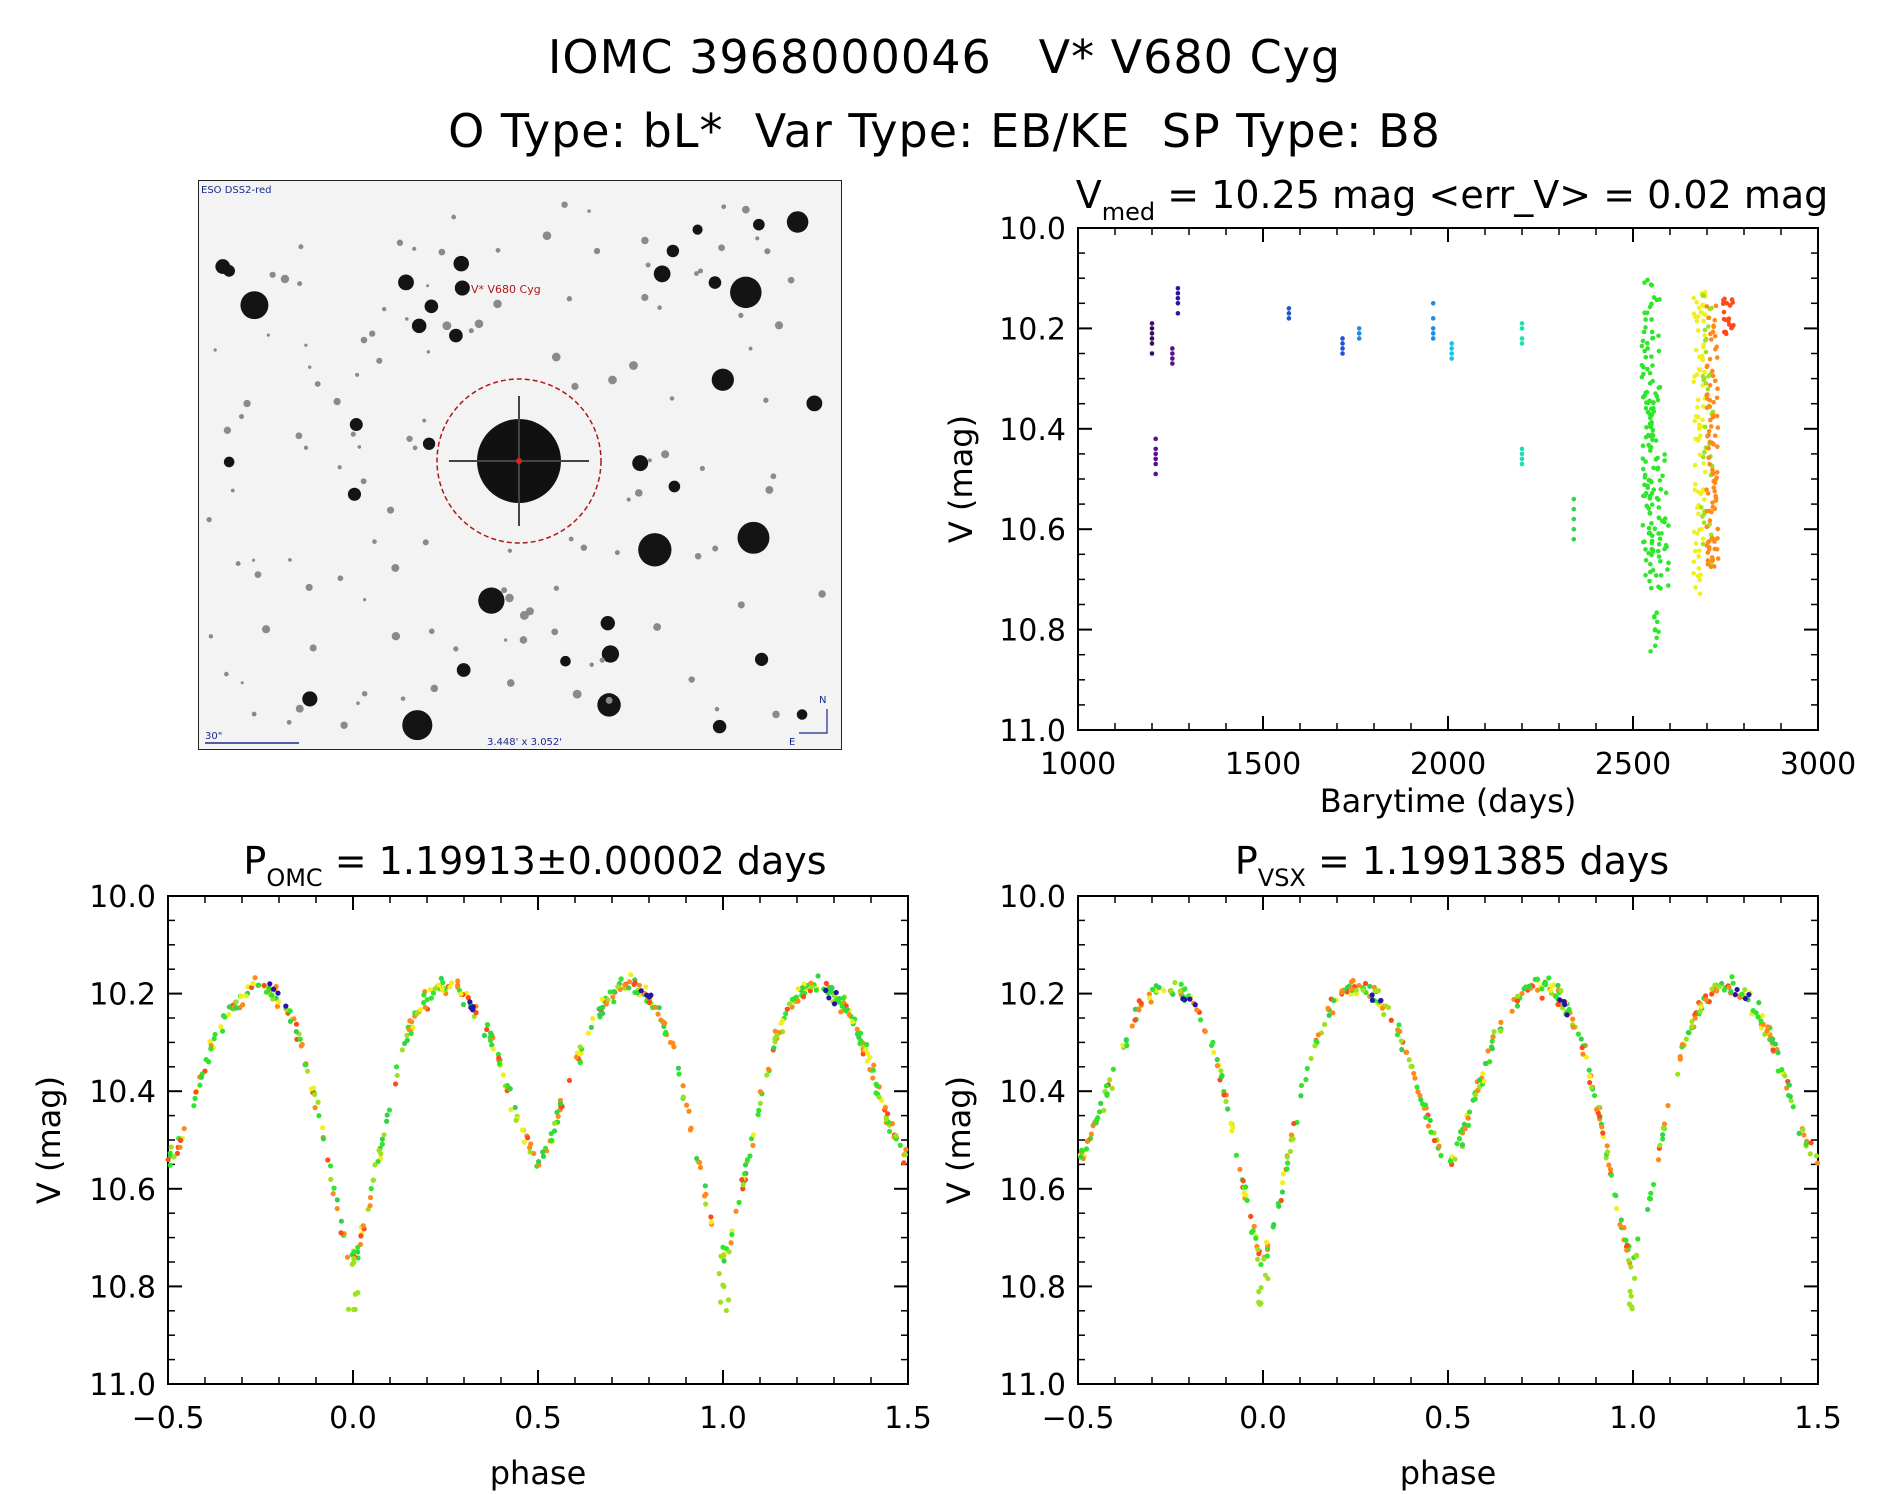 The image size is (1889, 1494). What do you see at coordinates (1452, 865) in the screenshot?
I see `phase-vsx-title: PVSX = 1.1991385 days` at bounding box center [1452, 865].